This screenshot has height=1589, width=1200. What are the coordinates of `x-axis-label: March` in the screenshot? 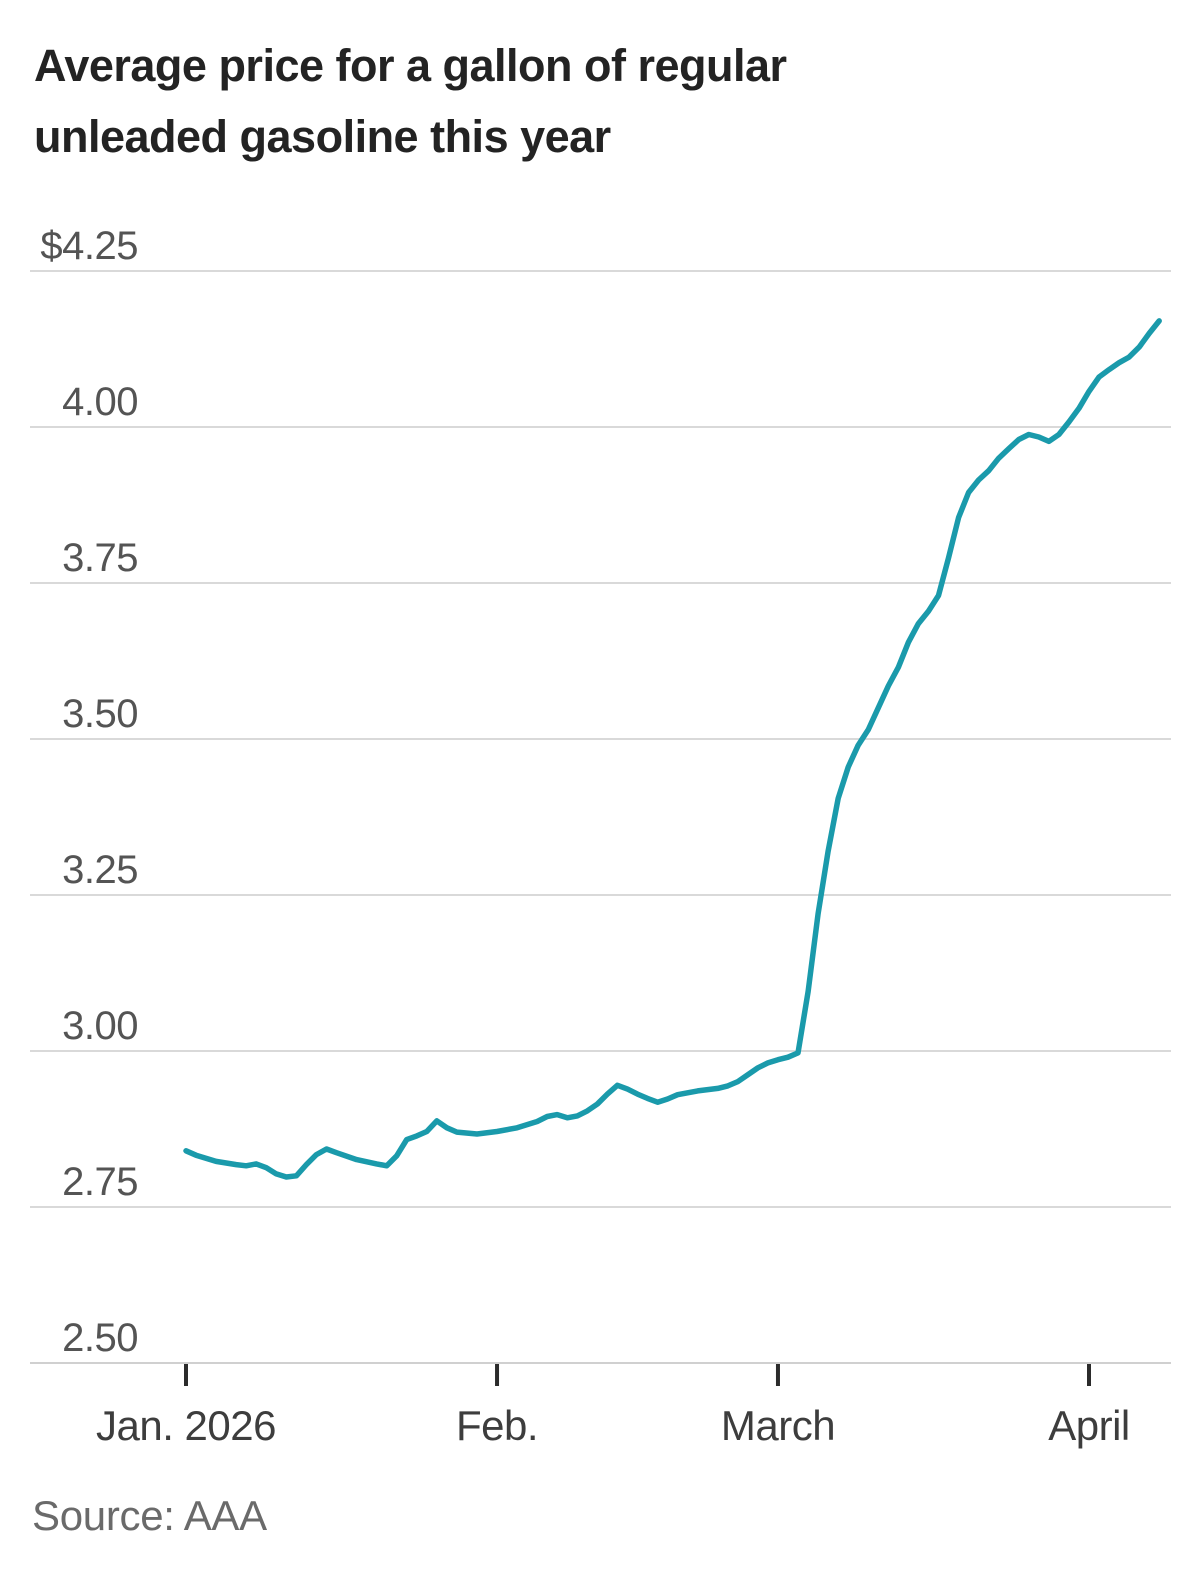 It's located at (778, 1425).